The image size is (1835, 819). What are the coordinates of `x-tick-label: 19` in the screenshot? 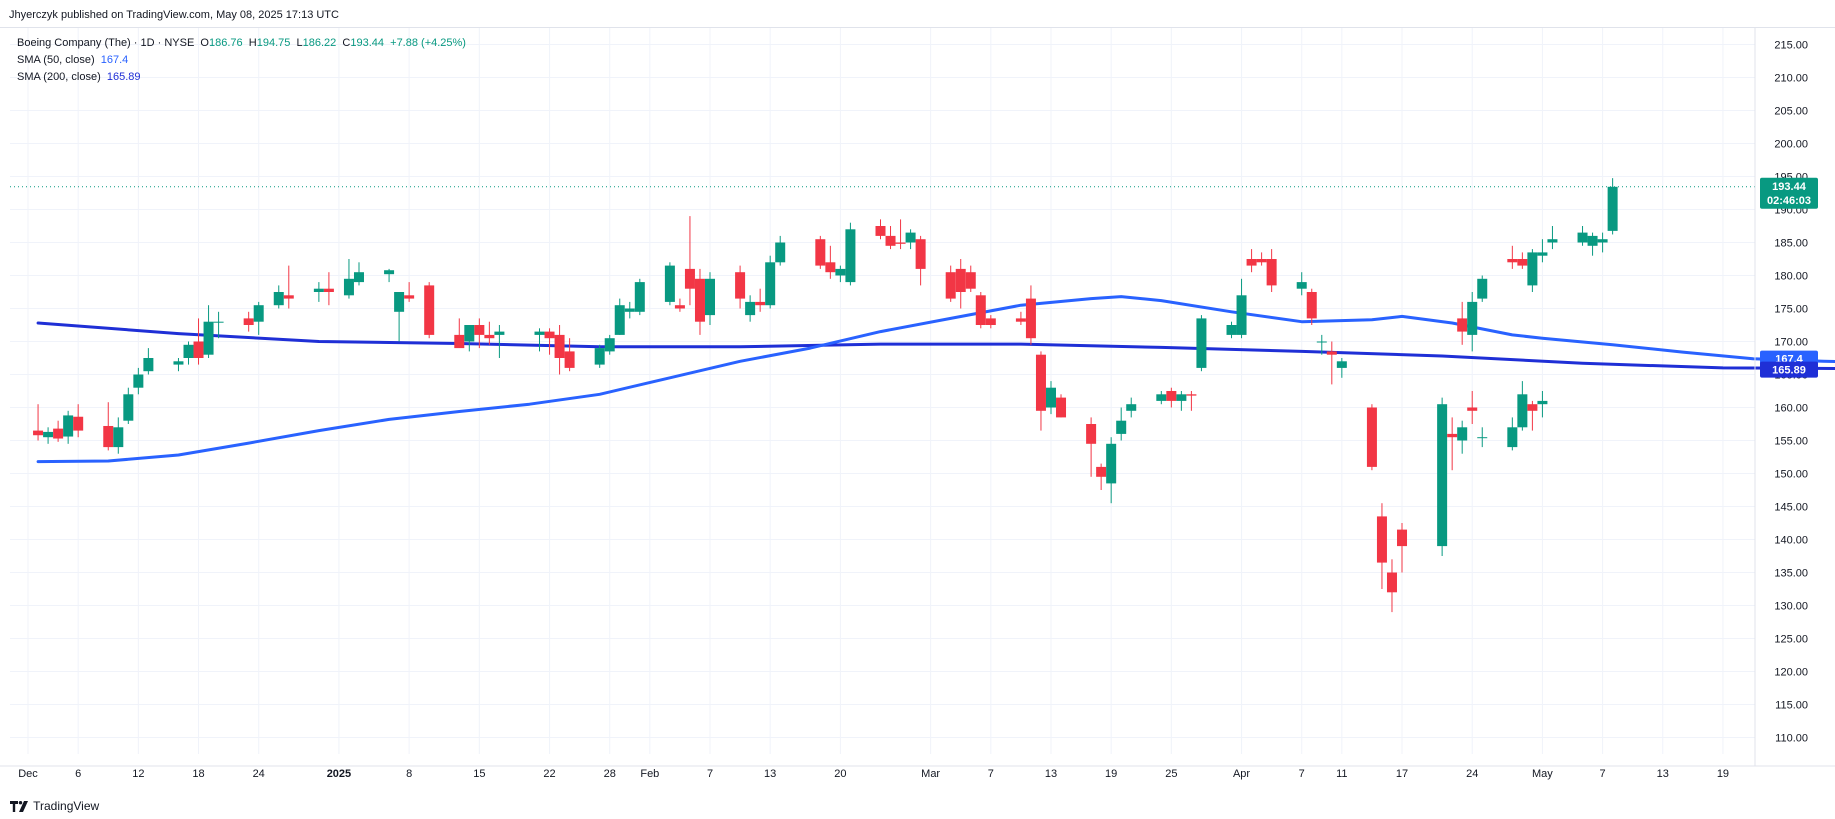 It's located at (1723, 774).